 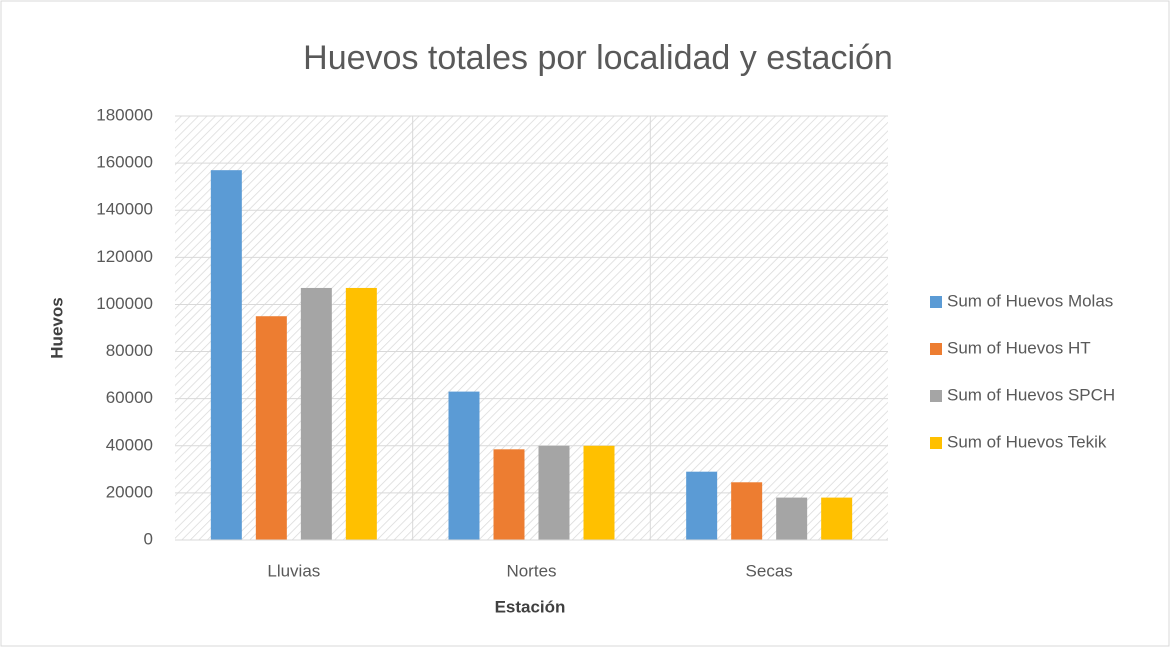 What do you see at coordinates (1019, 347) in the screenshot?
I see `legend-label: Sum of Huevos HT` at bounding box center [1019, 347].